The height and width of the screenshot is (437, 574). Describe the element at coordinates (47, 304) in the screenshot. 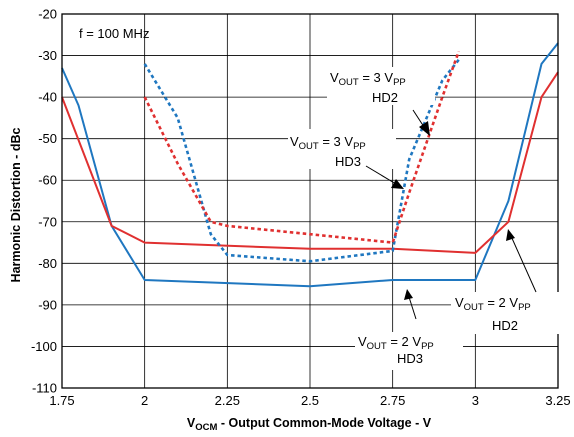

I see `y-tick-label: -90` at that location.